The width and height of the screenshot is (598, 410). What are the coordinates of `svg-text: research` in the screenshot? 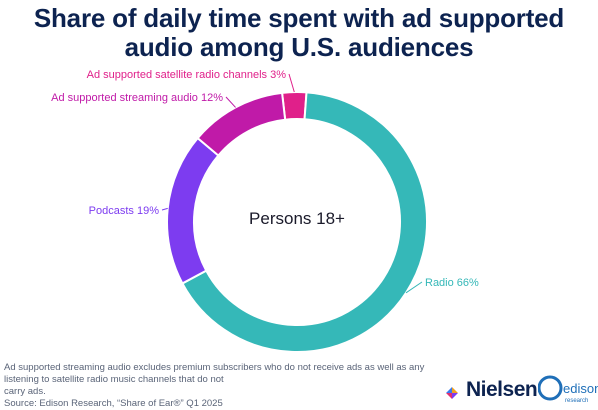 It's located at (576, 401).